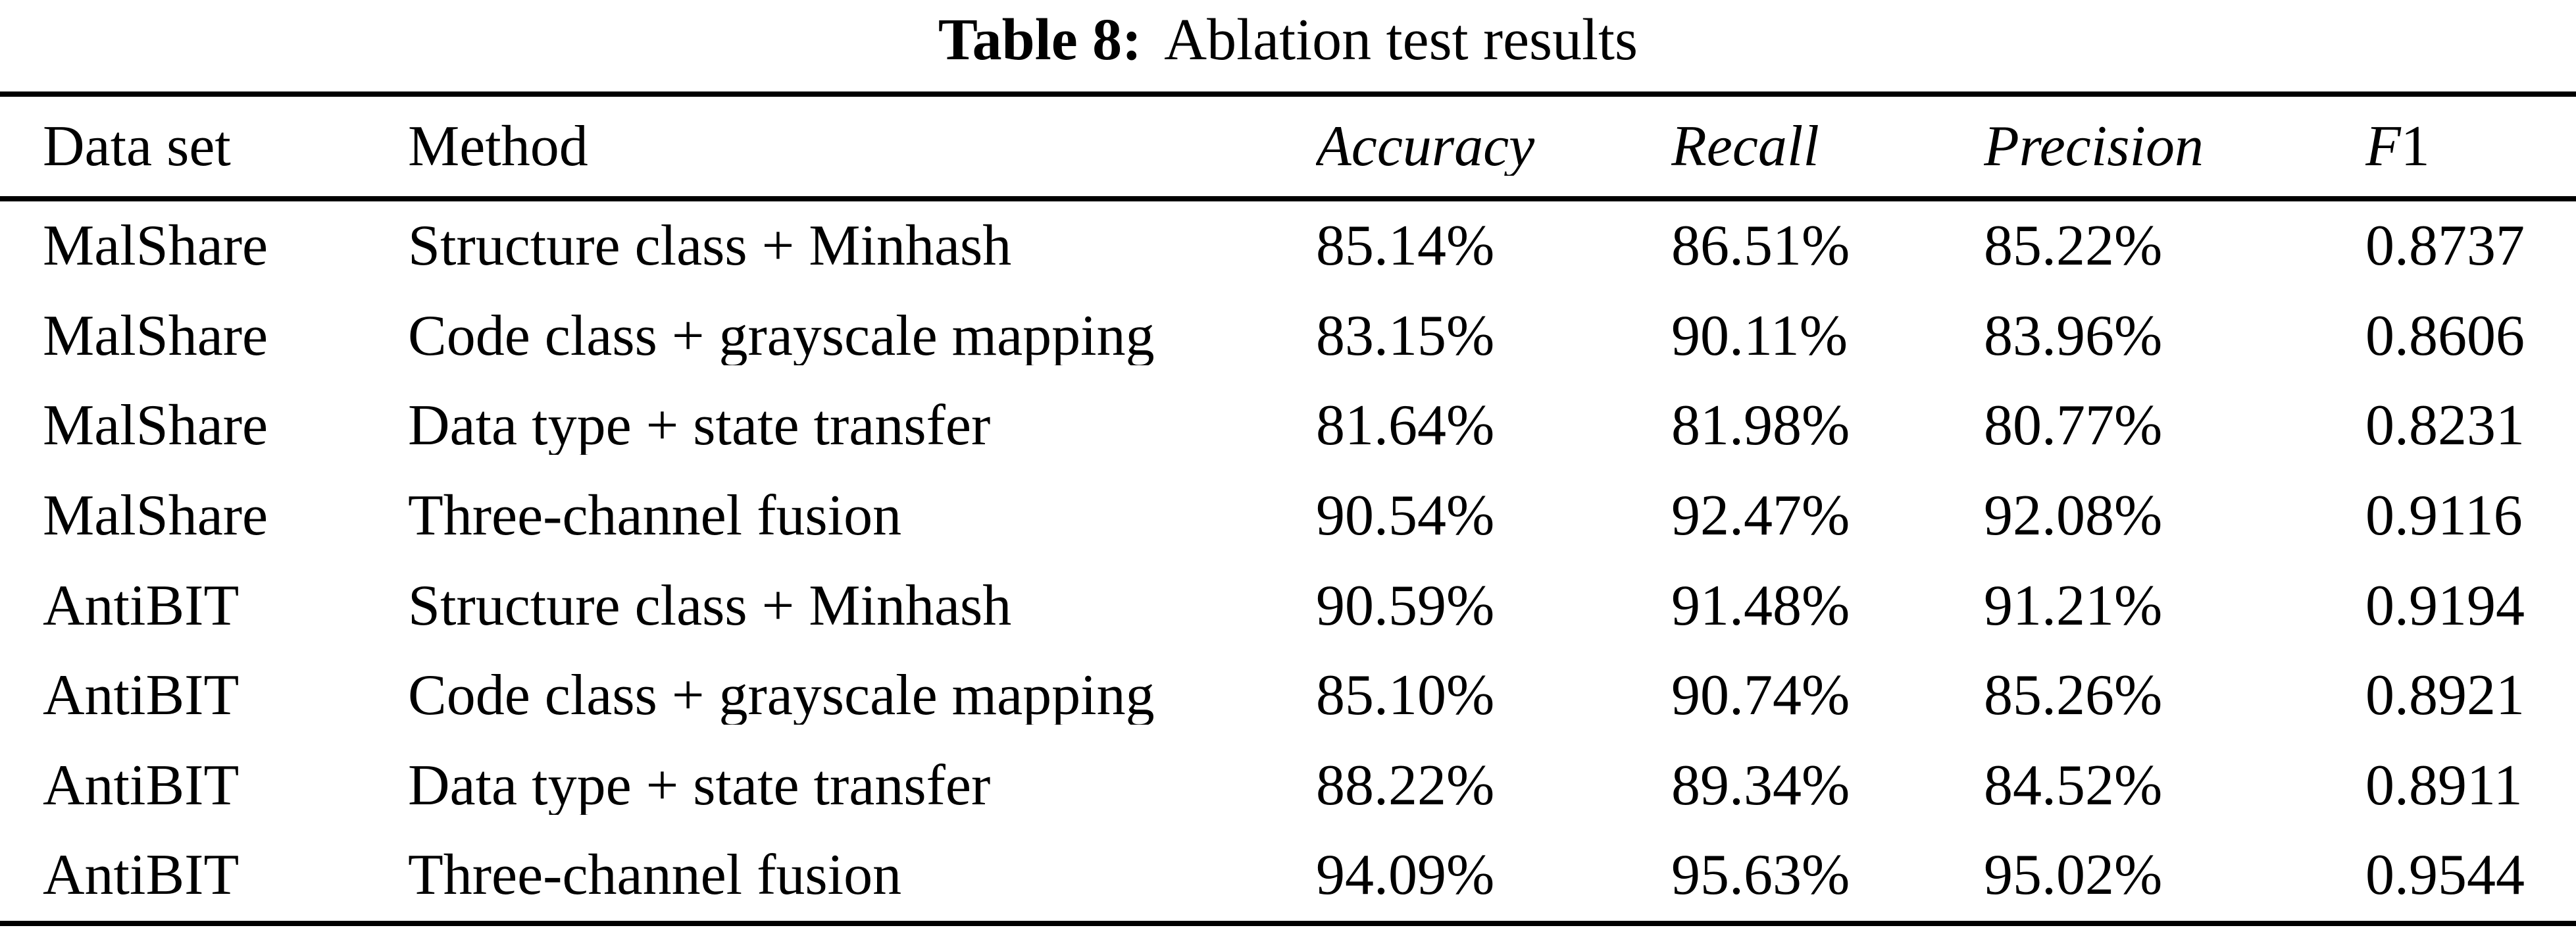 The height and width of the screenshot is (932, 2576). Describe the element at coordinates (1288, 94) in the screenshot. I see `table-top-rule` at that location.